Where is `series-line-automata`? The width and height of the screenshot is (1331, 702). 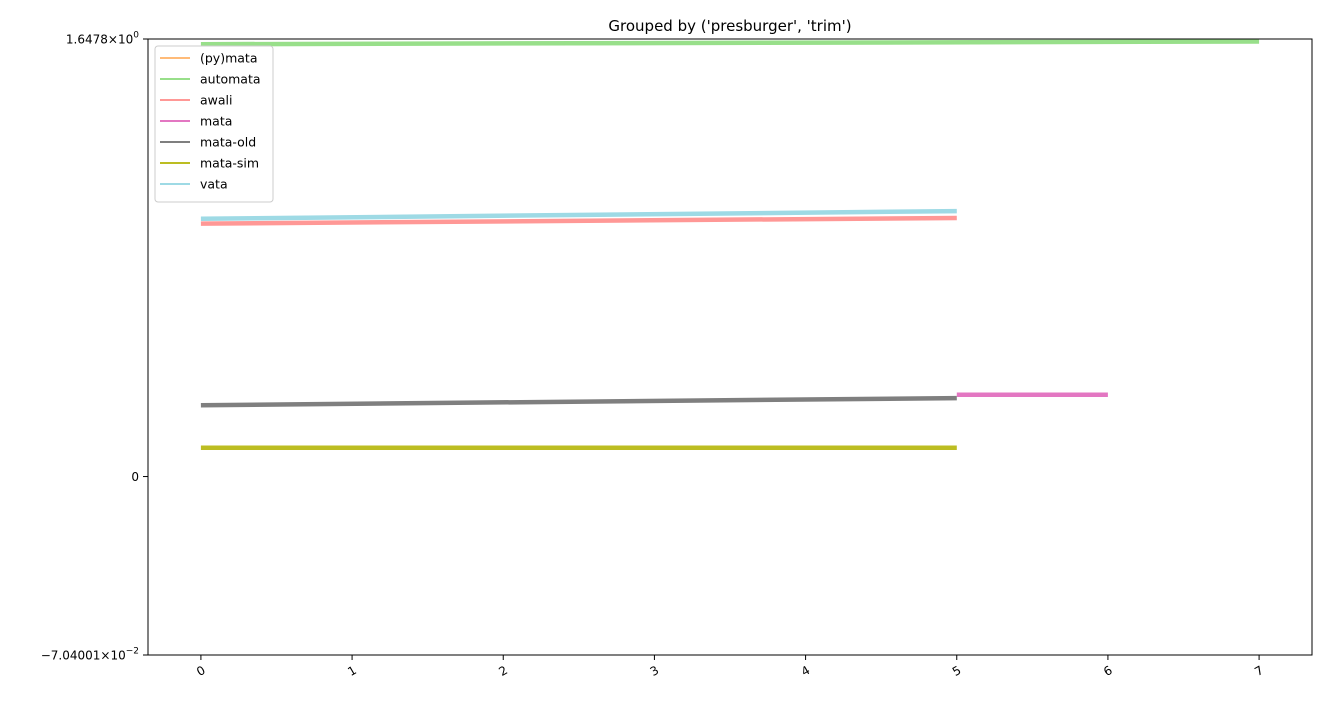 series-line-automata is located at coordinates (730, 43).